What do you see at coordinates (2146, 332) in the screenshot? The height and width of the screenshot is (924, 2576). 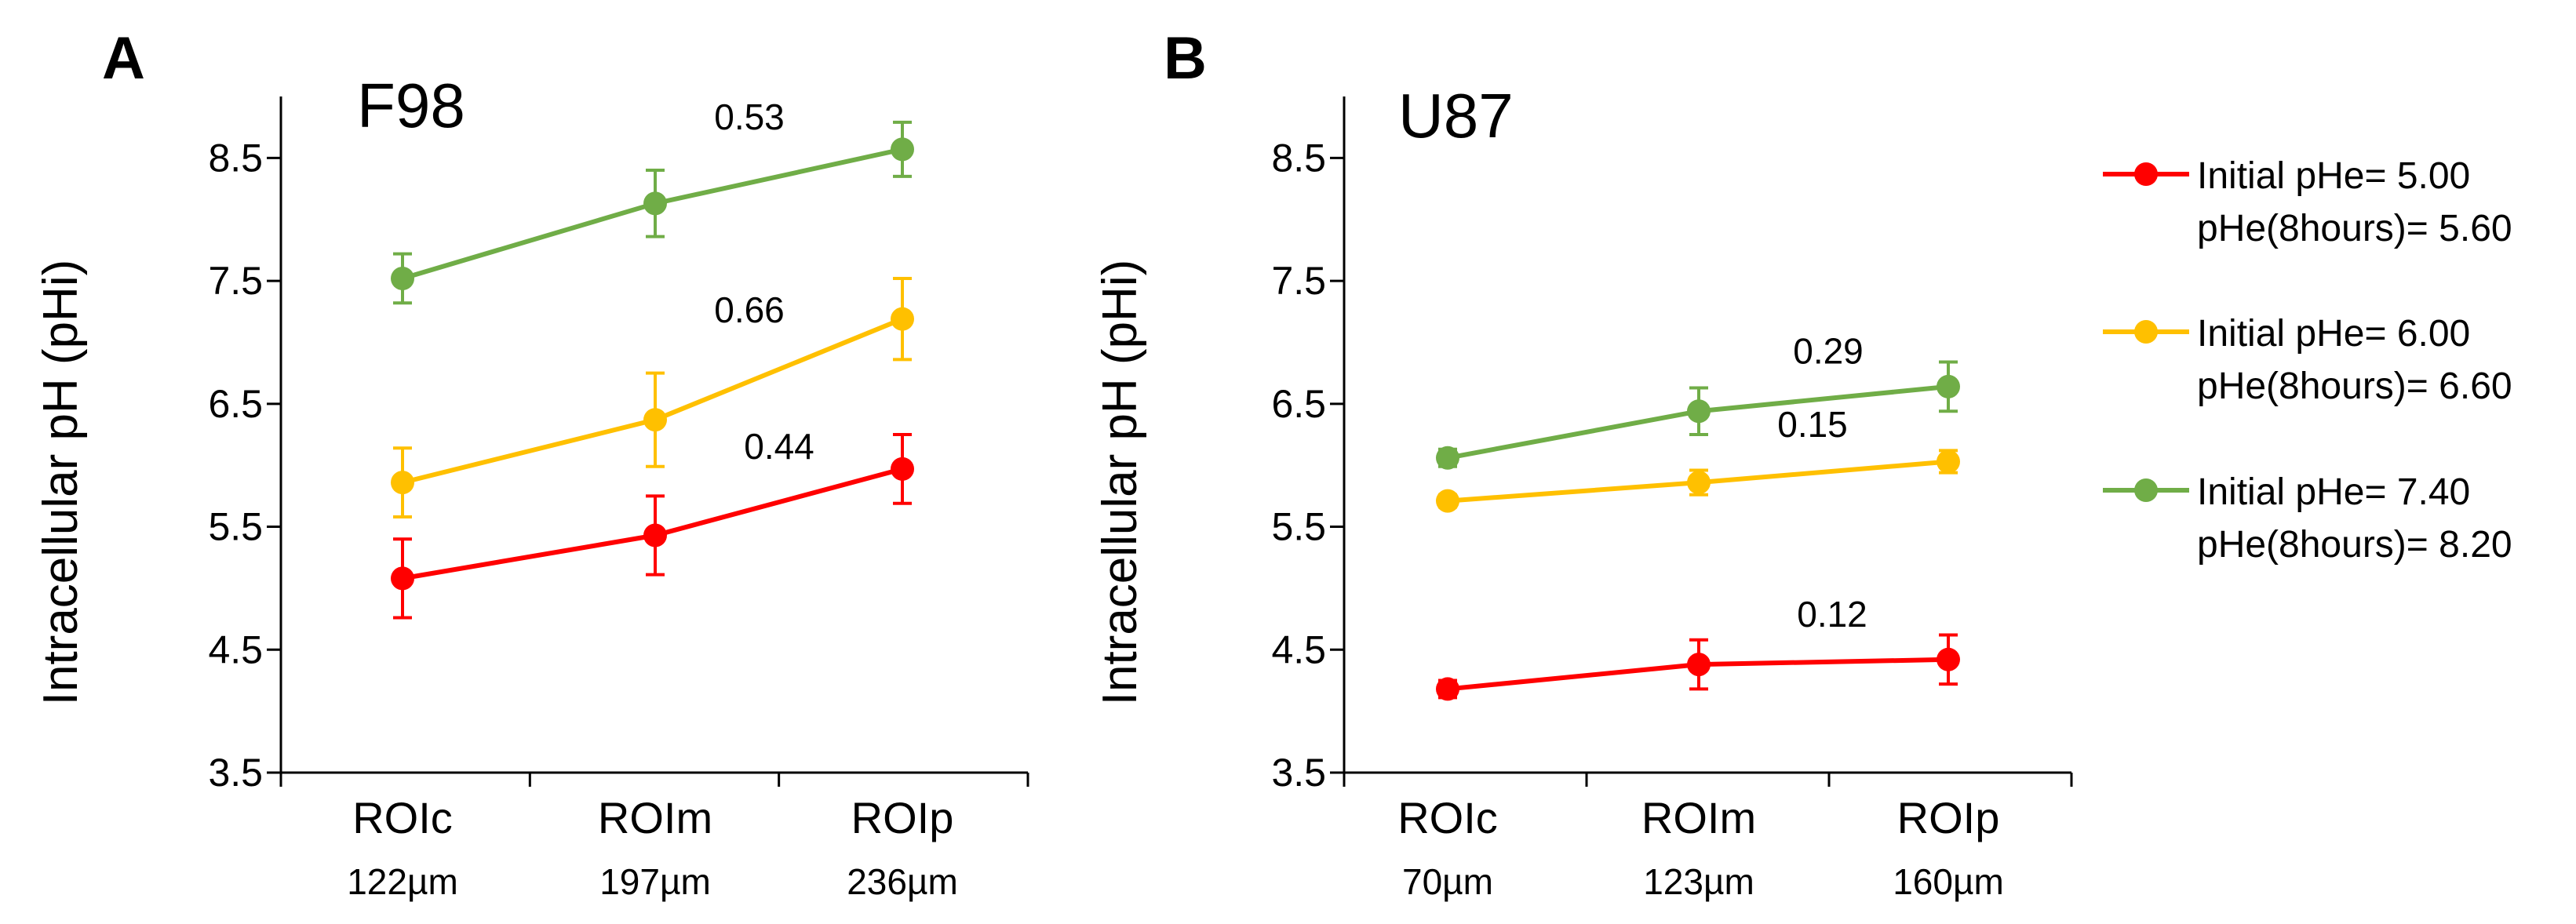 I see `legend-marker-yellow` at bounding box center [2146, 332].